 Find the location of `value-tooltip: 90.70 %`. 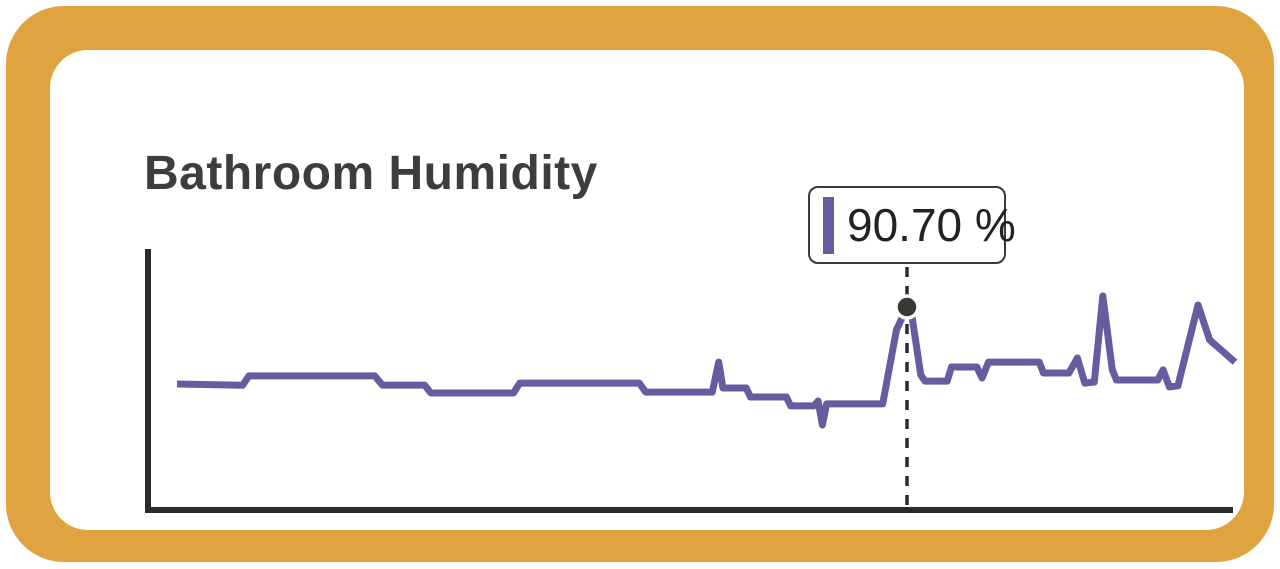

value-tooltip: 90.70 % is located at coordinates (912, 225).